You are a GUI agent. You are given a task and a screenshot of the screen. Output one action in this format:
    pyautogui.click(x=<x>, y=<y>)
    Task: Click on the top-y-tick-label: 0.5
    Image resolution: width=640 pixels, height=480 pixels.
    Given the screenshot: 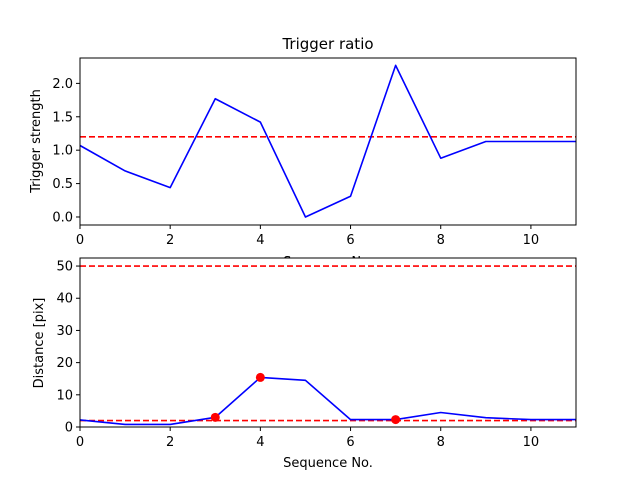 What is the action you would take?
    pyautogui.click(x=62, y=184)
    